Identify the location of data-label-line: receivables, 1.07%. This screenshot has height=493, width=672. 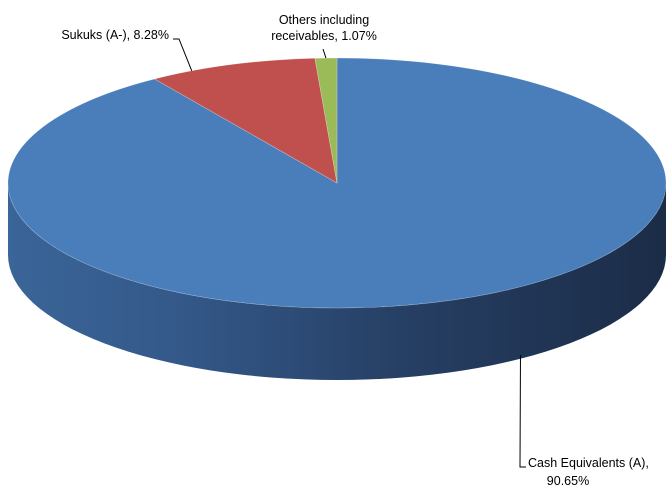
(324, 36).